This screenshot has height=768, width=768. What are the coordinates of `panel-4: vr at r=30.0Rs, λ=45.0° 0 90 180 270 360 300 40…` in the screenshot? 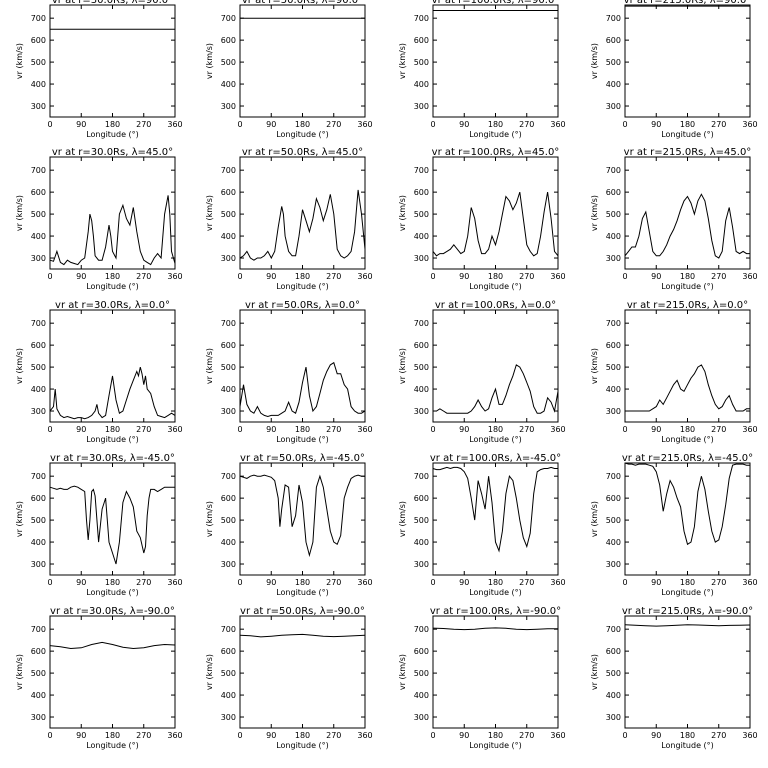 It's located at (99, 219).